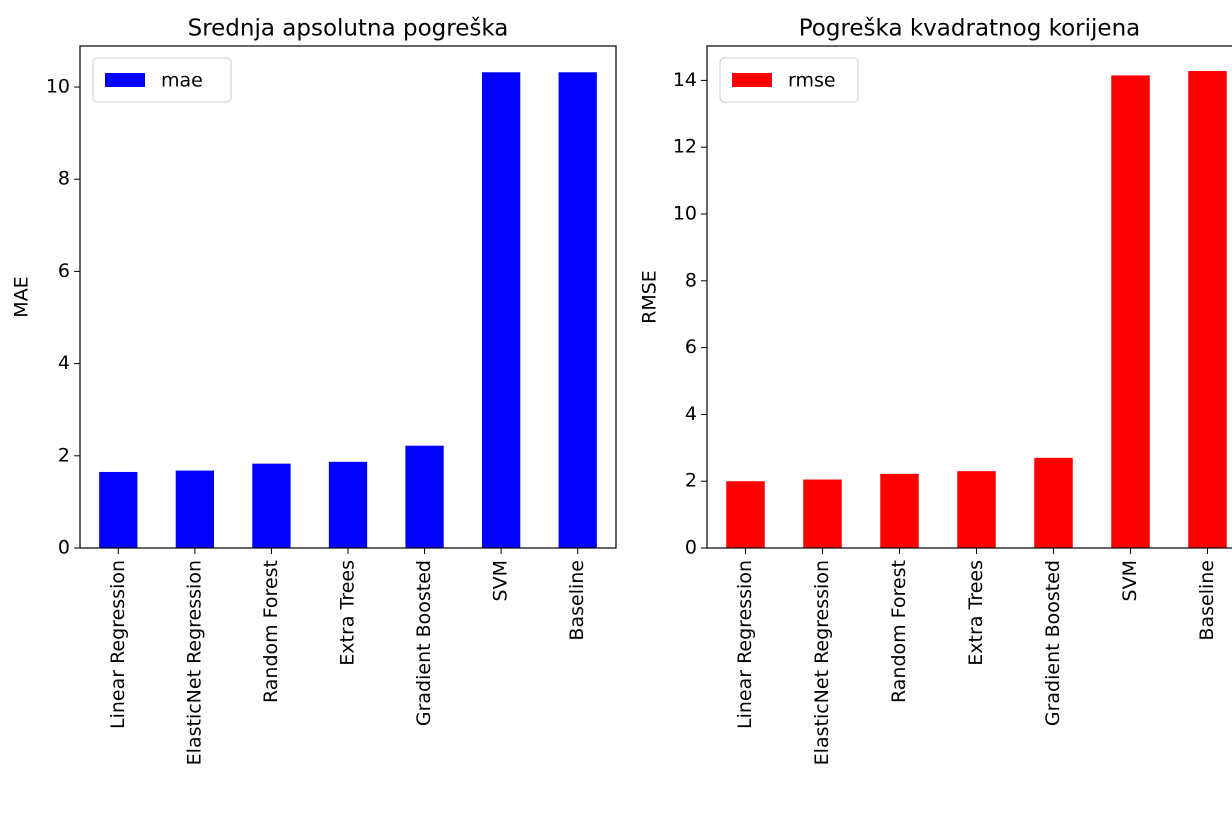  Describe the element at coordinates (812, 81) in the screenshot. I see `legend-label: rmse` at that location.